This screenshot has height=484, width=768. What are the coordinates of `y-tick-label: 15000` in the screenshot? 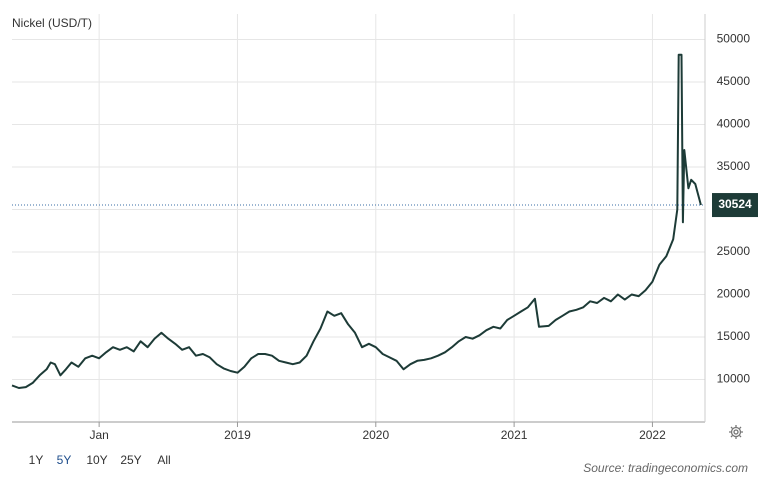 It's located at (734, 336).